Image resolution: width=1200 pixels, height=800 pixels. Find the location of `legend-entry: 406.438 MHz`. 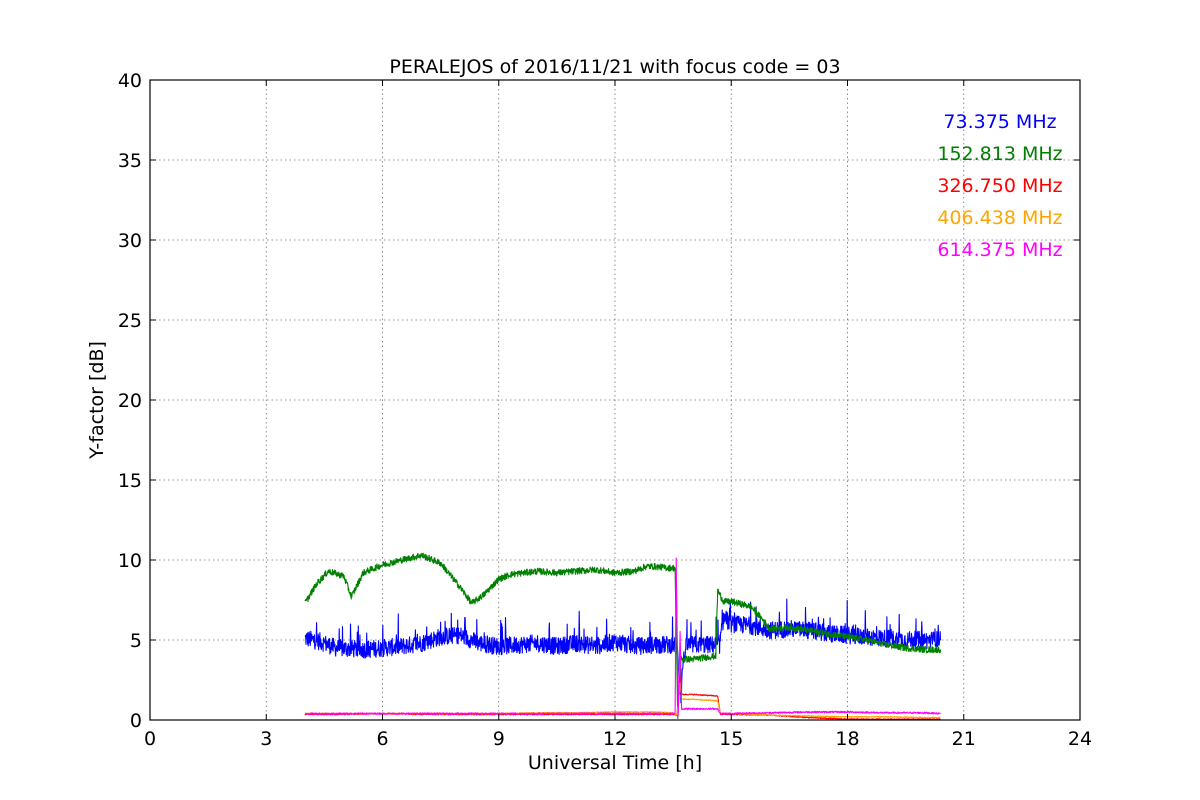

legend-entry: 406.438 MHz is located at coordinates (999, 218).